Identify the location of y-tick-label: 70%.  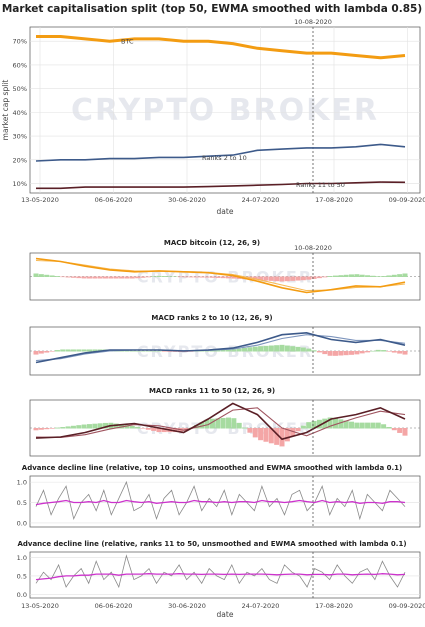
(20, 42).